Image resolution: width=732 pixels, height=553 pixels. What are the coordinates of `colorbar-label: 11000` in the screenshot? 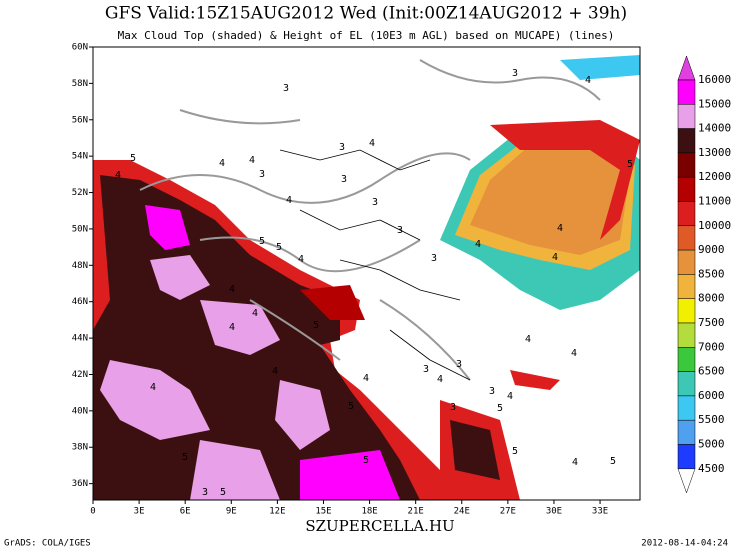 It's located at (714, 201).